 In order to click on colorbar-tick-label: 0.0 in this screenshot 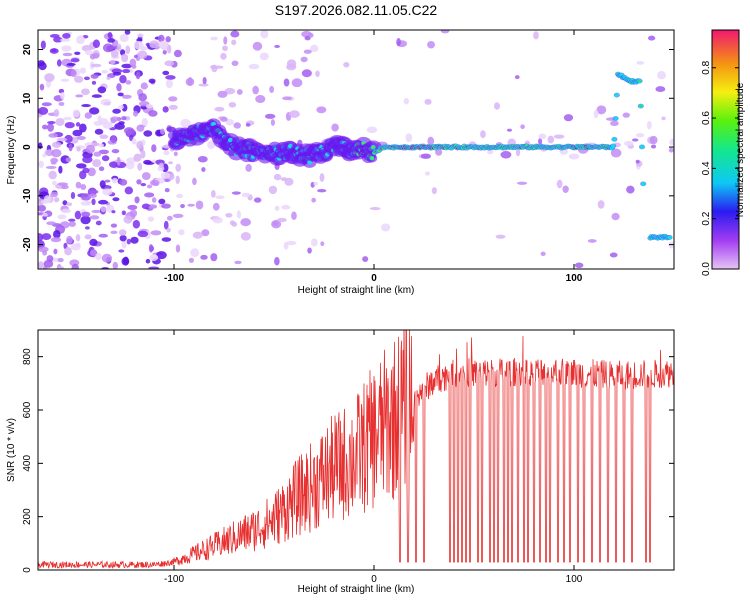, I will do `click(706, 269)`.